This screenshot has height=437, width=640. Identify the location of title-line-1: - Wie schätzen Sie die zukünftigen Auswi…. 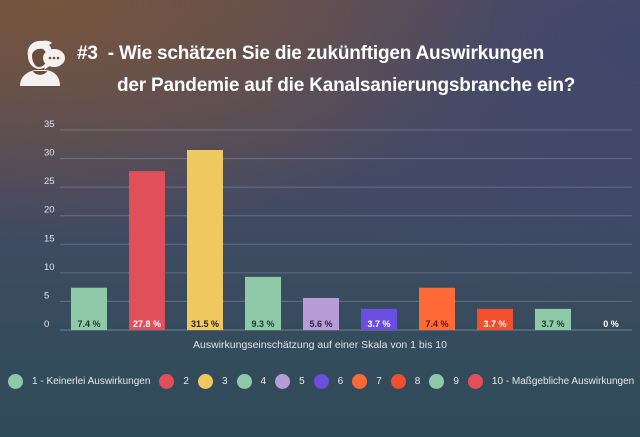
(326, 53).